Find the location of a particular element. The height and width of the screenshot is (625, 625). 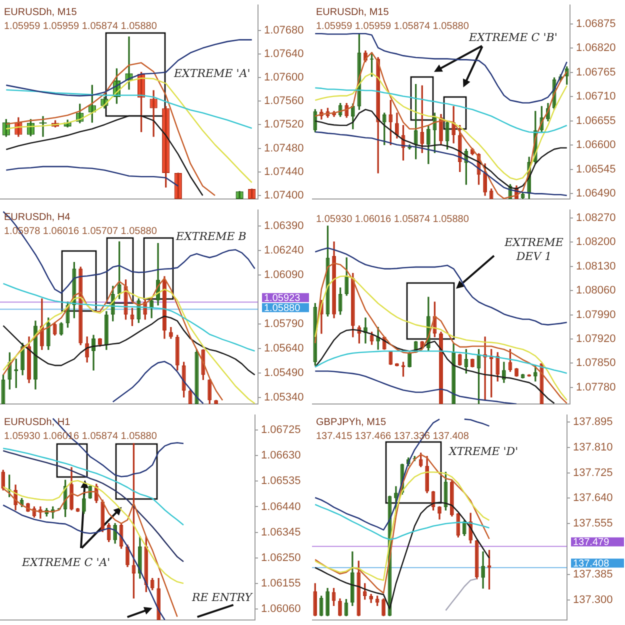

y-tick-label: 1.06765 is located at coordinates (596, 72).